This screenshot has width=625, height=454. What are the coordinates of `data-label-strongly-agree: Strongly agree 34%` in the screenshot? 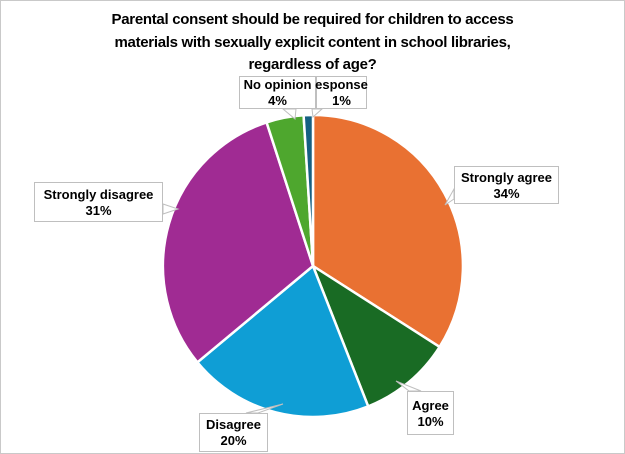 It's located at (506, 185).